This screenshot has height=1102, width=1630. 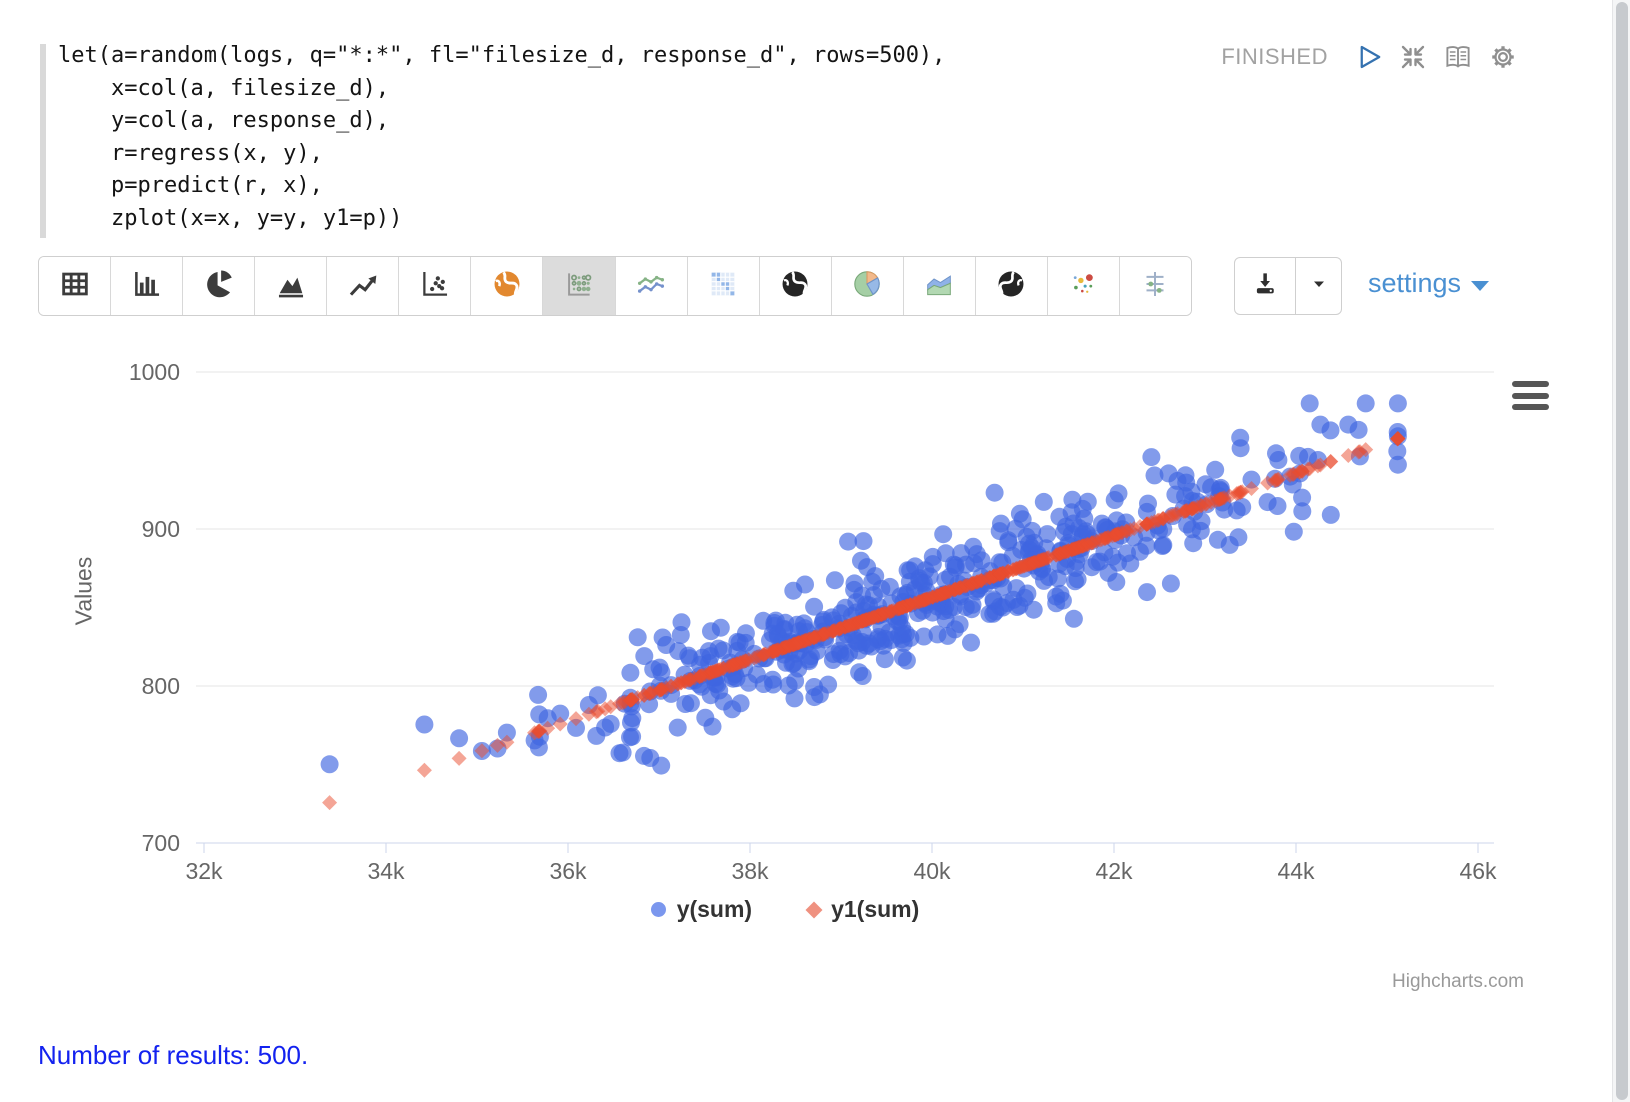 I want to click on globe-dark-2-icon, so click(x=1011, y=286).